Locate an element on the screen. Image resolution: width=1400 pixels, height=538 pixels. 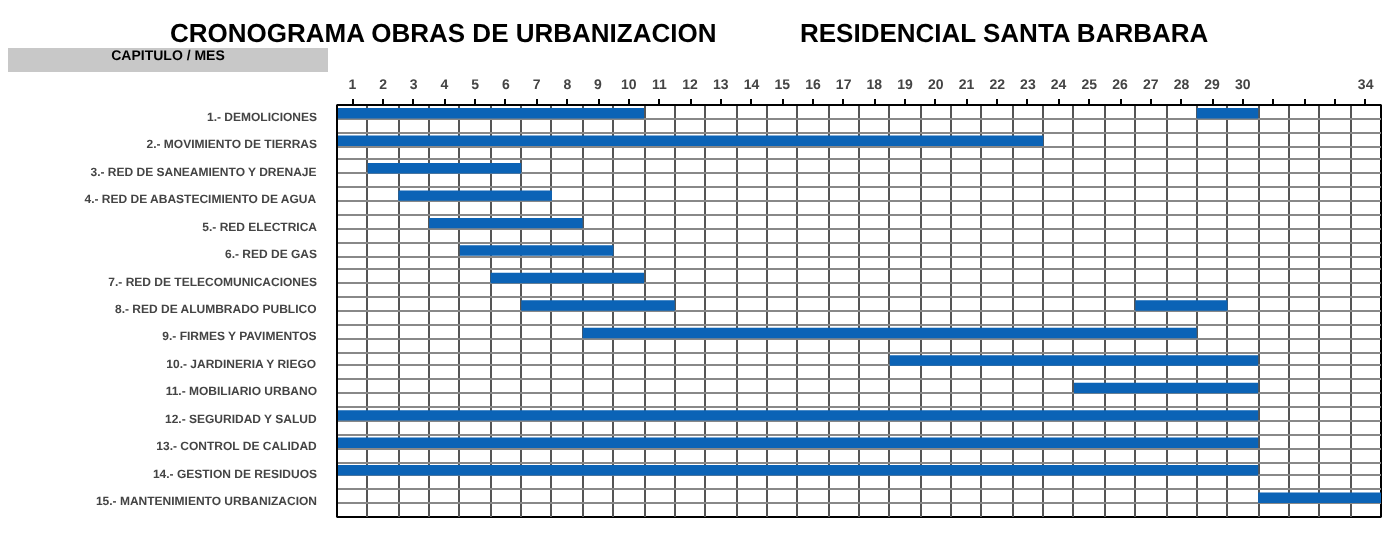
chart-title: CRONOGRAMA OBRAS DE URBANIZACION is located at coordinates (443, 32).